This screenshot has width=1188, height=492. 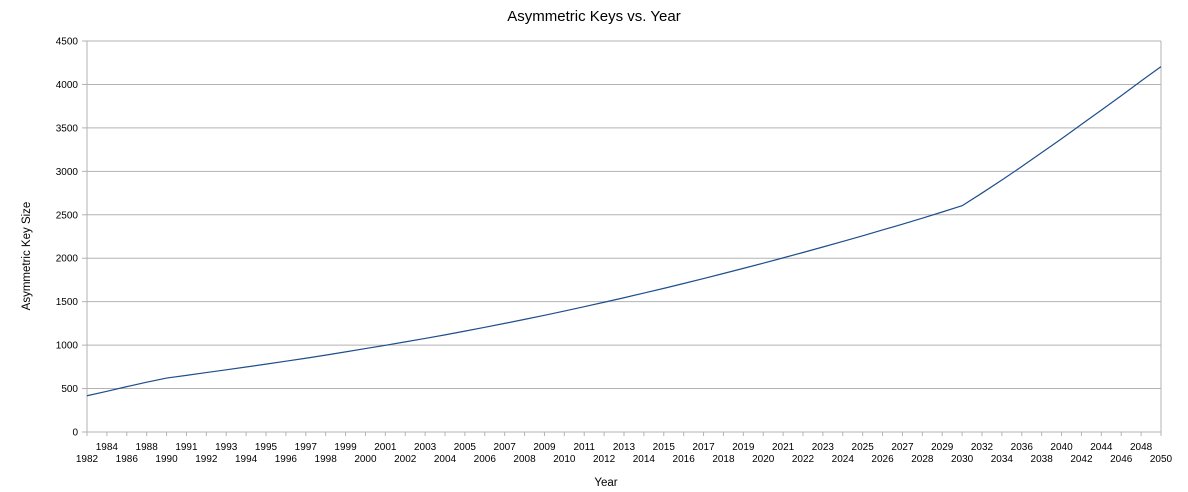 What do you see at coordinates (544, 447) in the screenshot?
I see `x-tick-label: 2009` at bounding box center [544, 447].